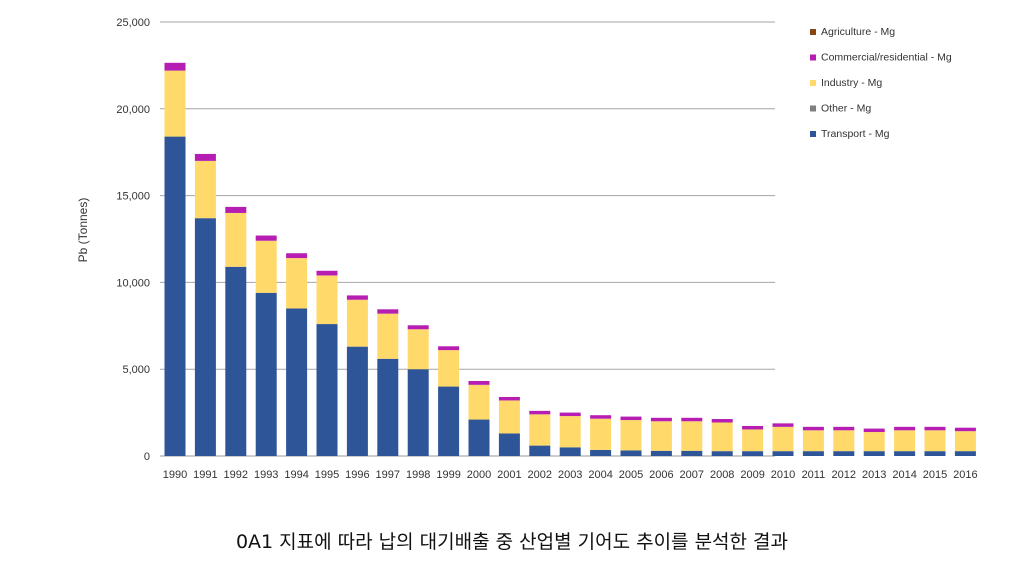  Describe the element at coordinates (509, 475) in the screenshot. I see `x-tick-label: 2001` at that location.